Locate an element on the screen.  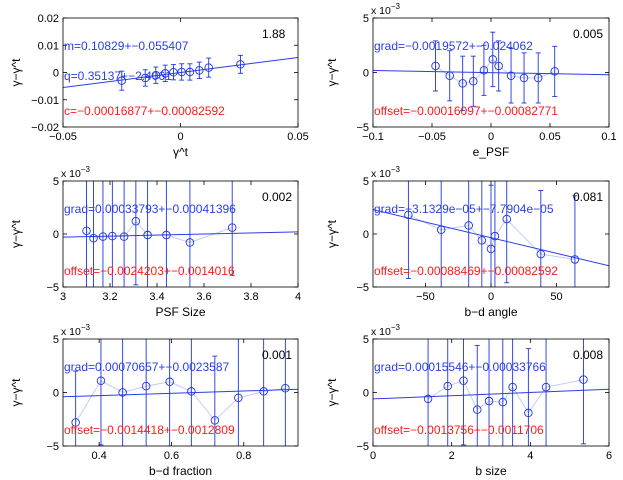
x-tick-label: 0.05 is located at coordinates (297, 137).